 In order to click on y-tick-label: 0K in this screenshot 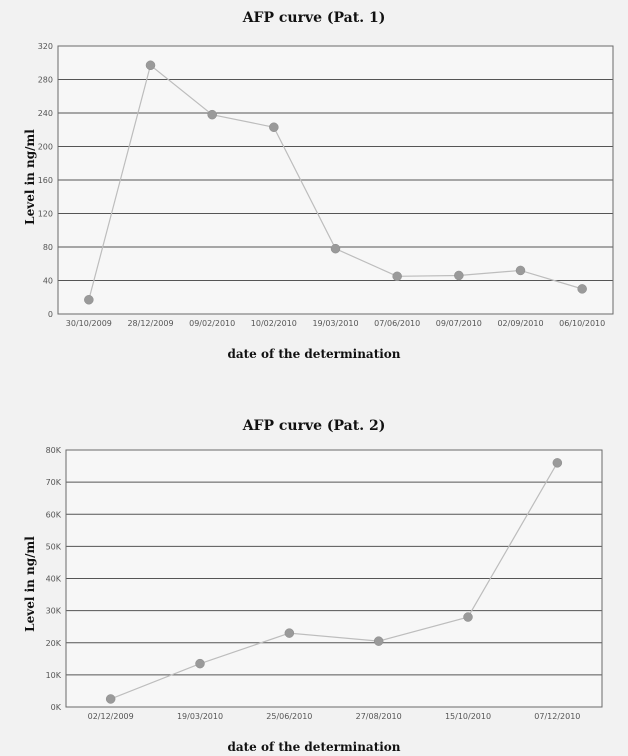, I will do `click(56, 707)`.